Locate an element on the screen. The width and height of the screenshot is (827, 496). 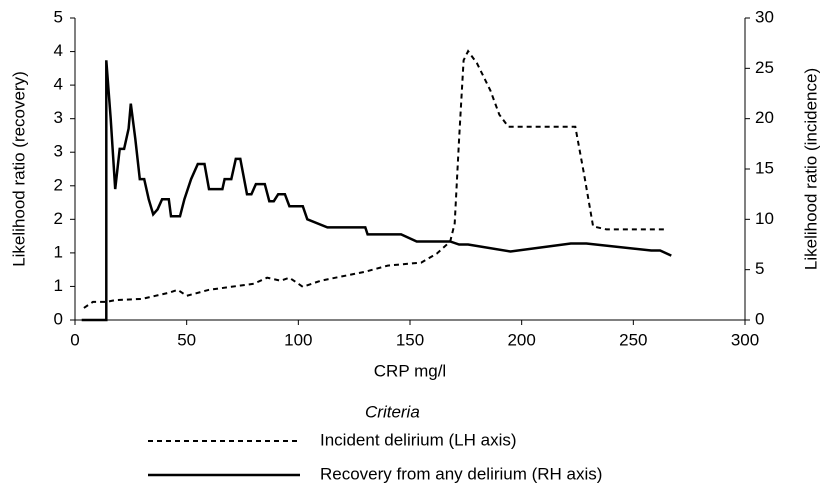
x-tick-label: 300 is located at coordinates (745, 339).